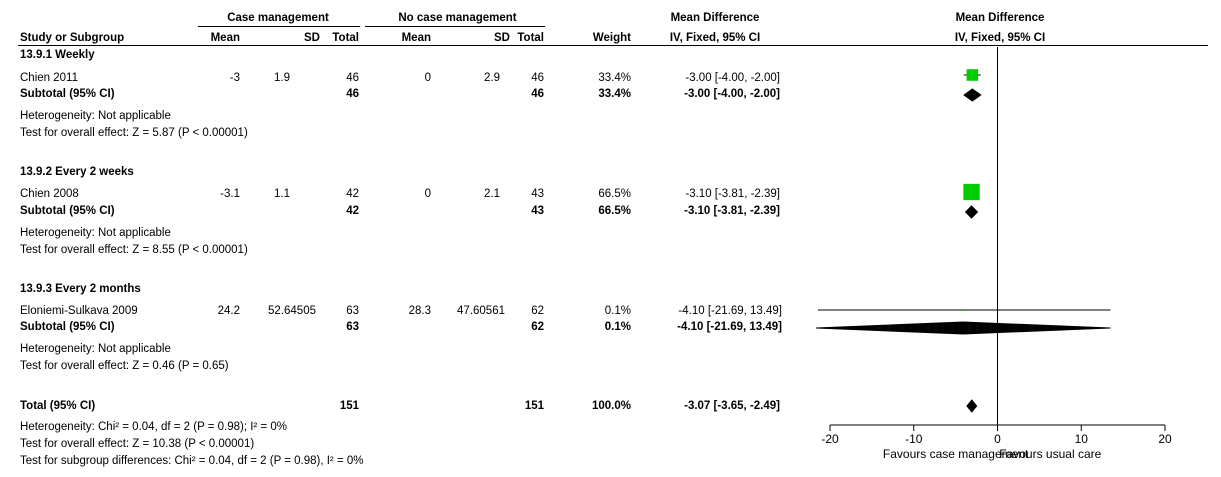 This screenshot has height=477, width=1221. Describe the element at coordinates (352, 311) in the screenshot. I see `study-total-exp: 63` at that location.